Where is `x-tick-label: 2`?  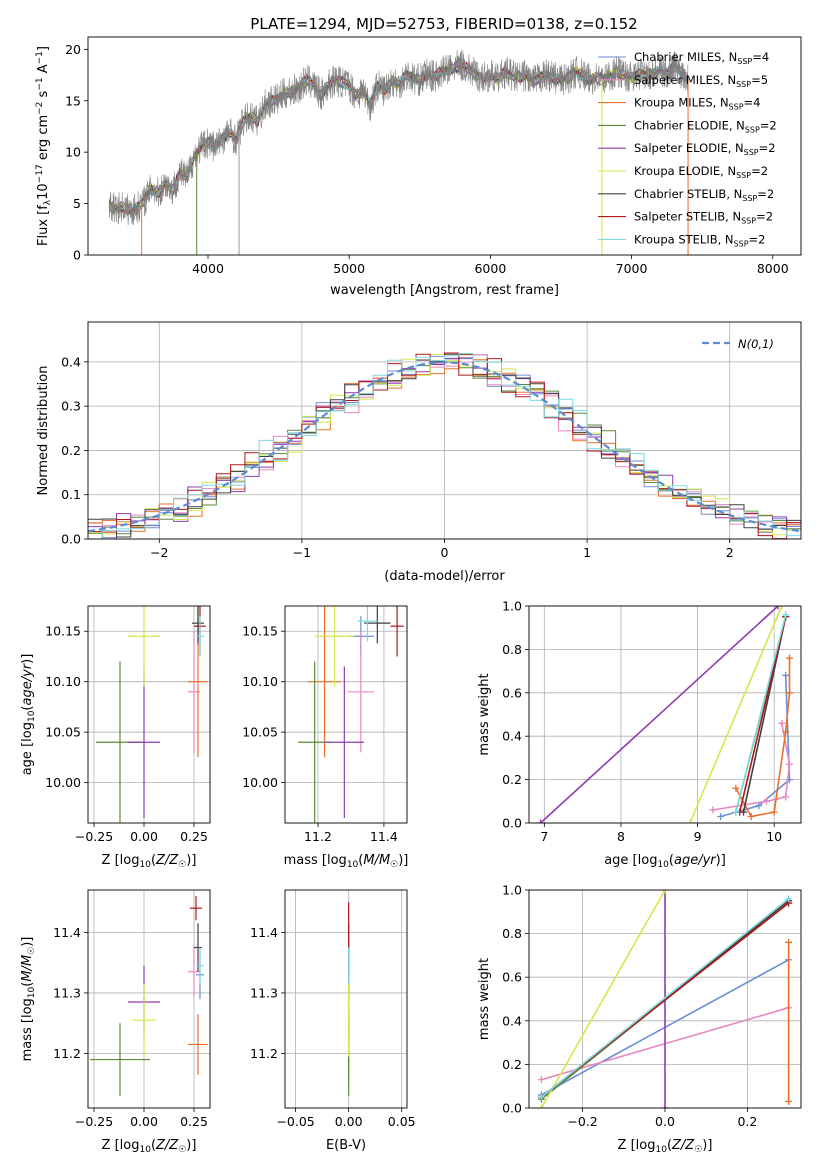
x-tick-label: 2 is located at coordinates (730, 552).